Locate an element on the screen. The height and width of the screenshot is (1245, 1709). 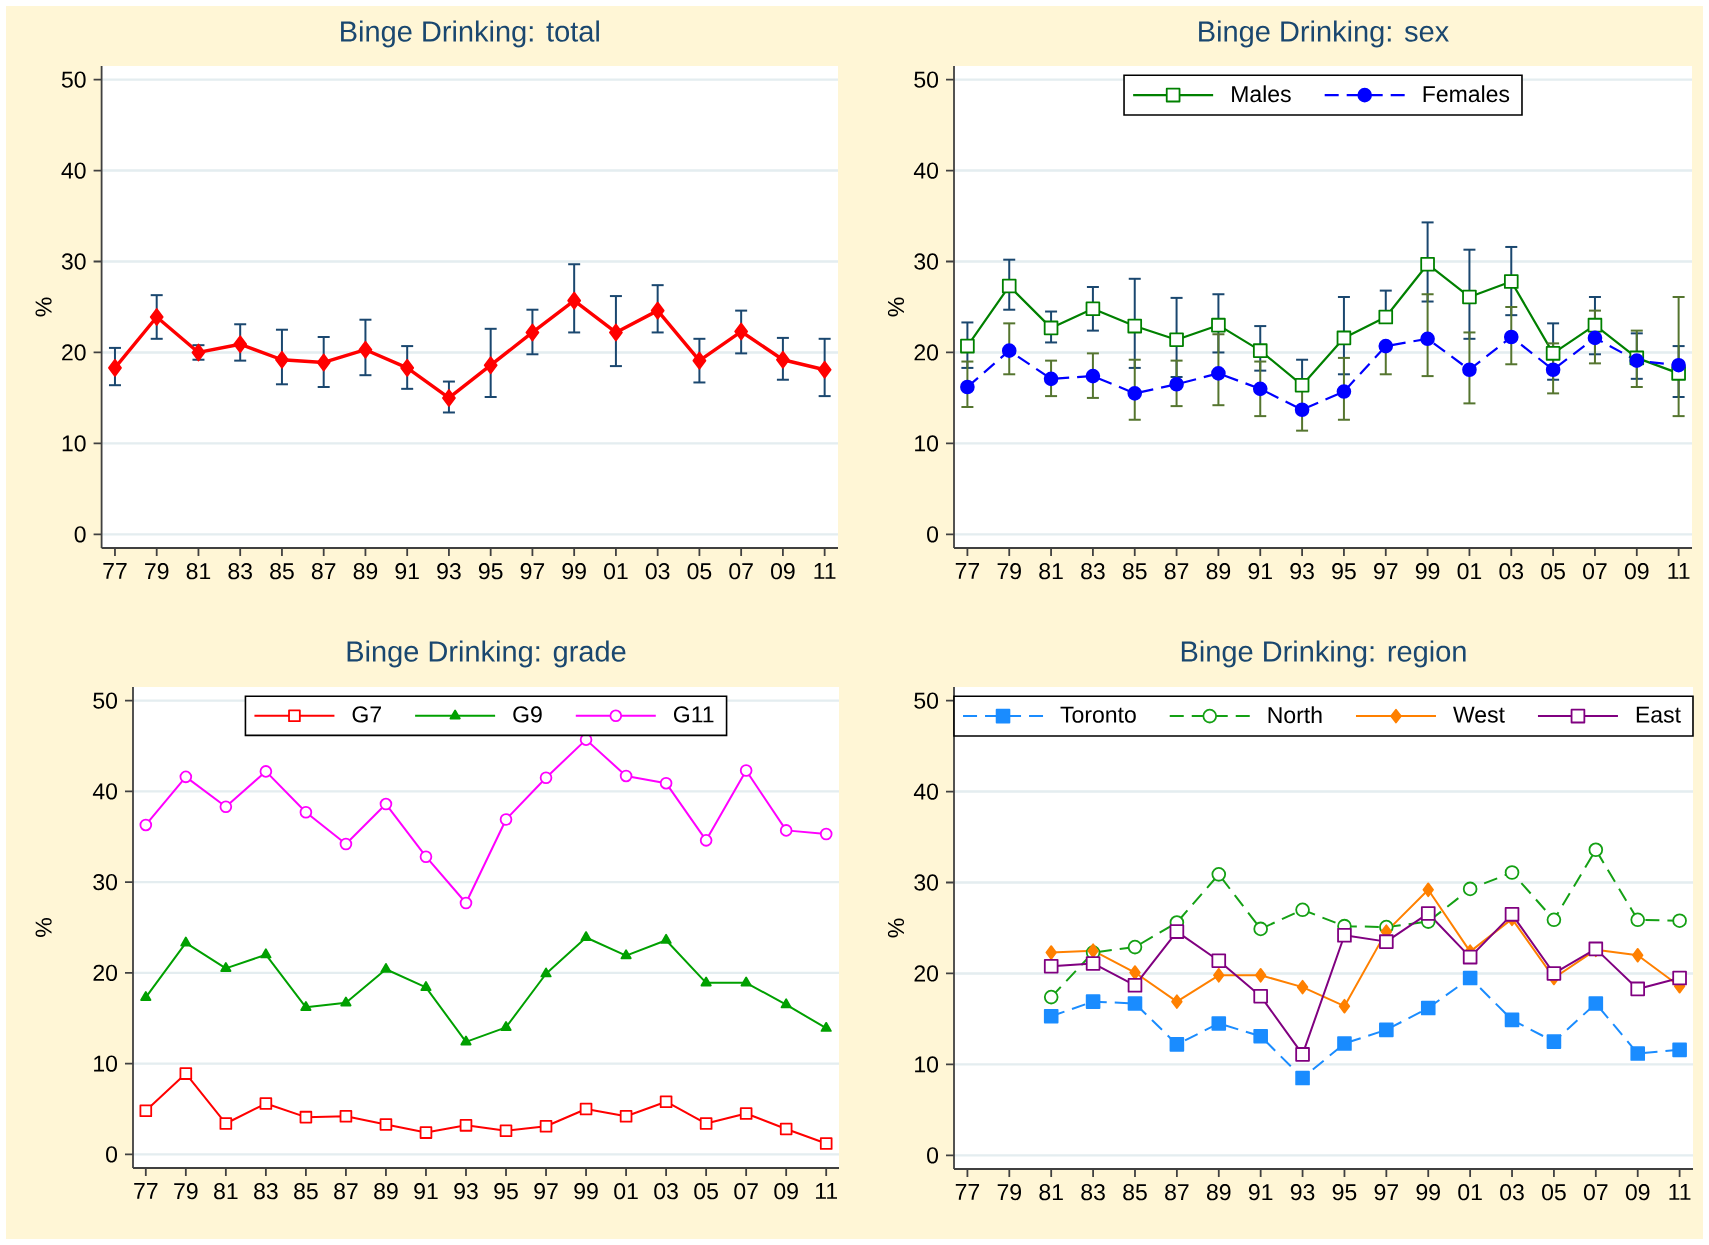
legend-label: East is located at coordinates (1658, 714).